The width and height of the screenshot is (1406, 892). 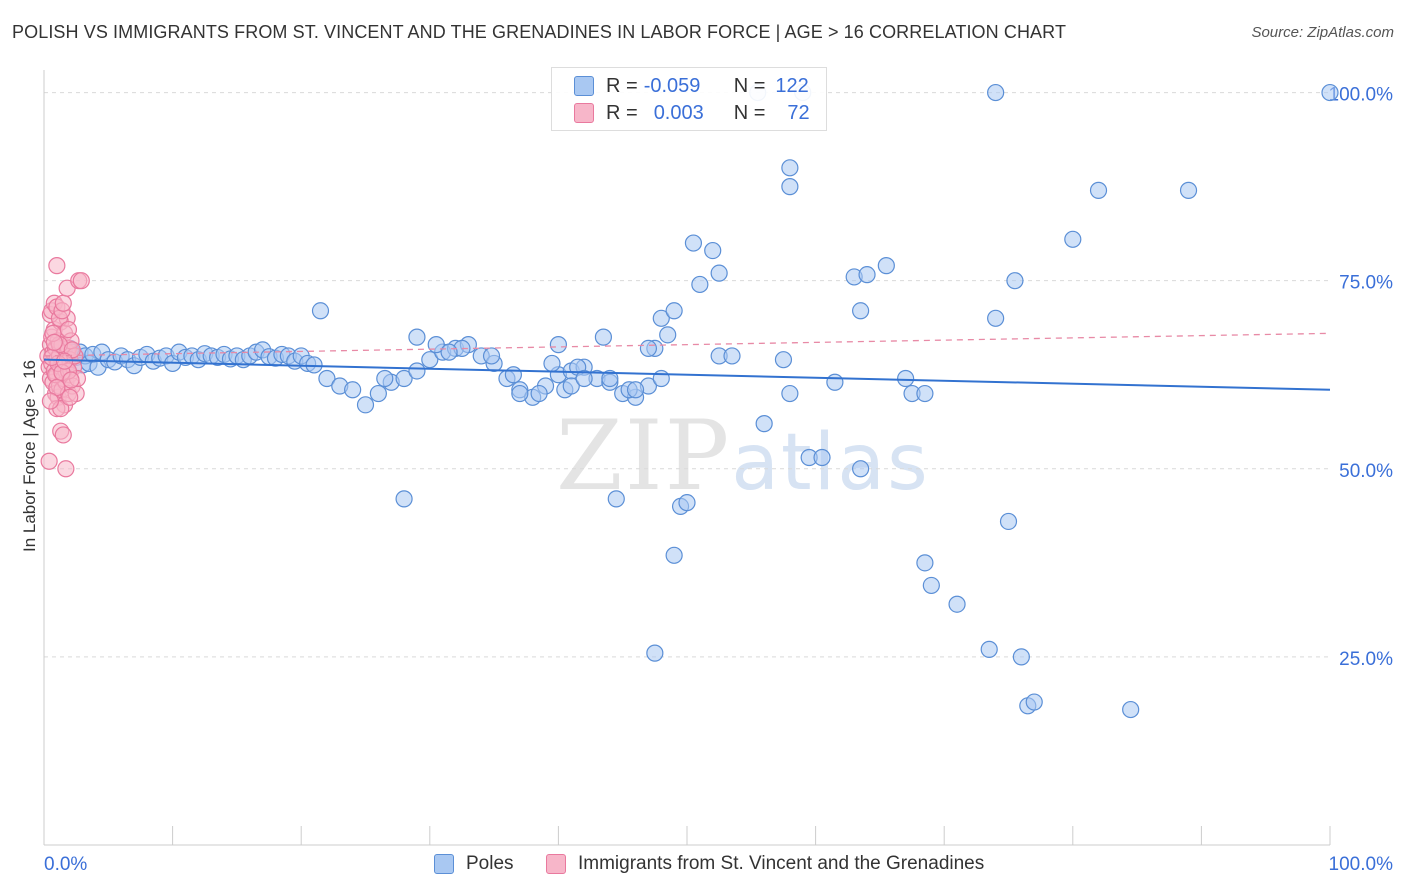 I want to click on x-tick-label: 100.0%, so click(x=1361, y=864).